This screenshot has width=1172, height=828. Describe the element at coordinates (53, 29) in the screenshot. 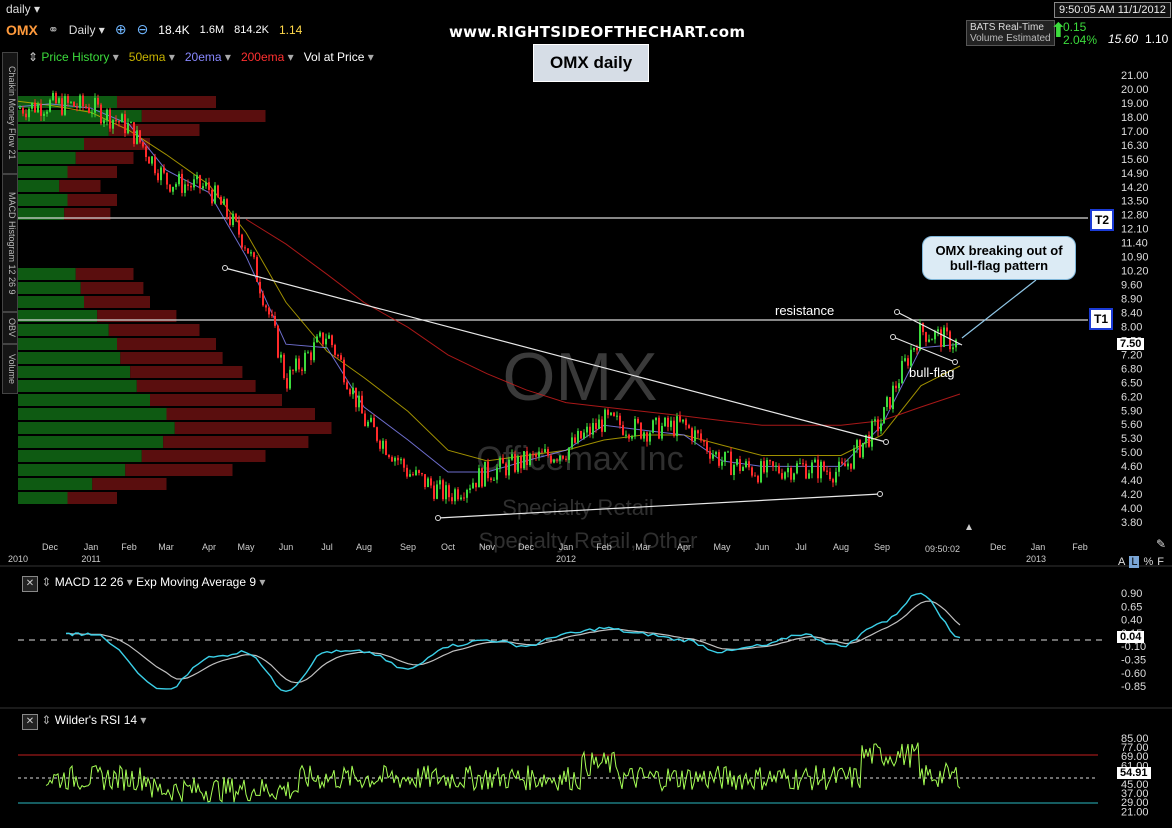

I see `link-icon: ⚭` at that location.